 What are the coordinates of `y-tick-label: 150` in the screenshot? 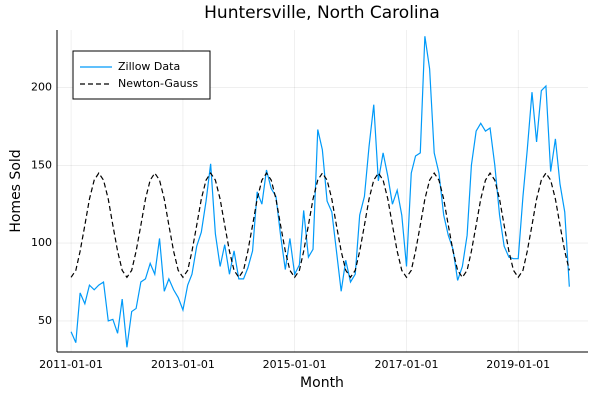 It's located at (41, 164).